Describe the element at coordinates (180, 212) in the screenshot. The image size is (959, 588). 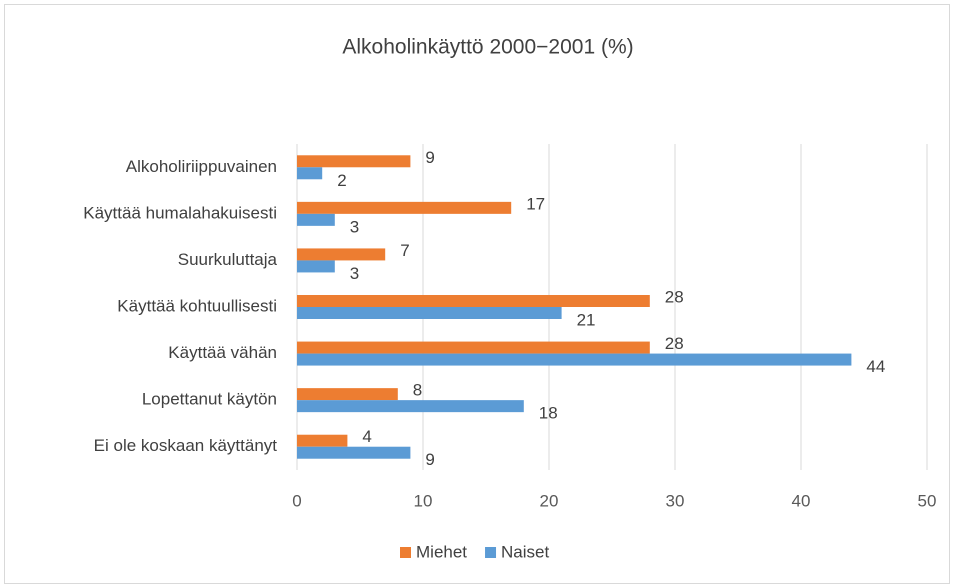
I see `y-tick-label: Käyttää humalahakuisesti` at that location.